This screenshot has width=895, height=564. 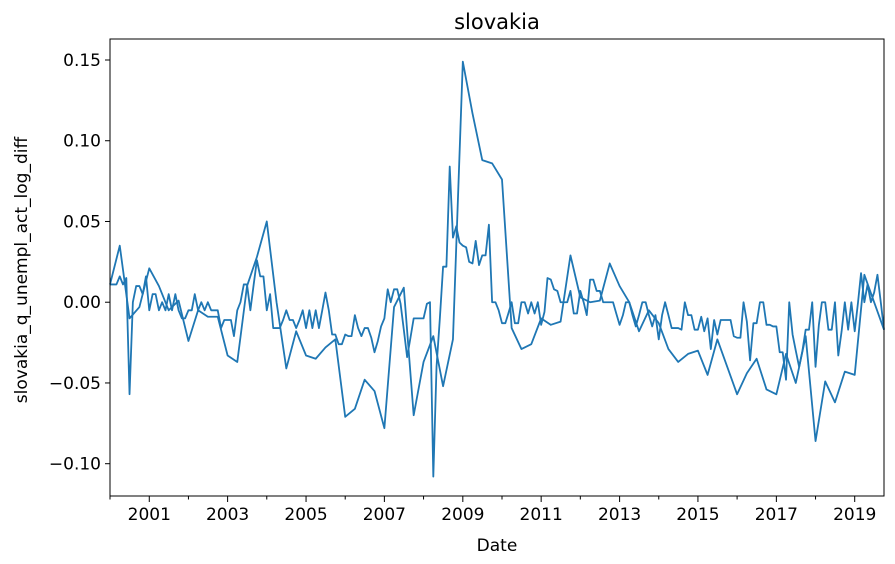 What do you see at coordinates (541, 515) in the screenshot?
I see `x-tick-label: 2011` at bounding box center [541, 515].